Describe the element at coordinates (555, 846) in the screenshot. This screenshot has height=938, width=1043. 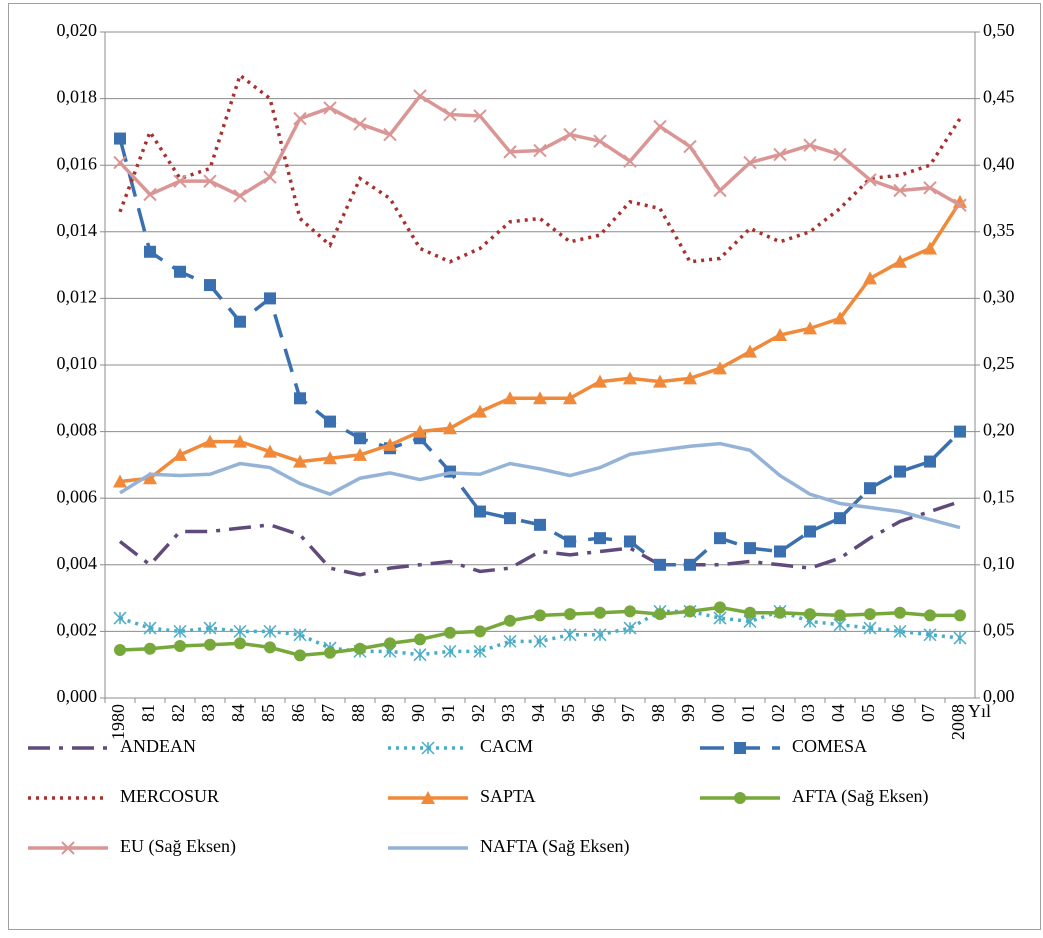
I see `legend-label: NAFTA (Sağ Eksen)` at that location.